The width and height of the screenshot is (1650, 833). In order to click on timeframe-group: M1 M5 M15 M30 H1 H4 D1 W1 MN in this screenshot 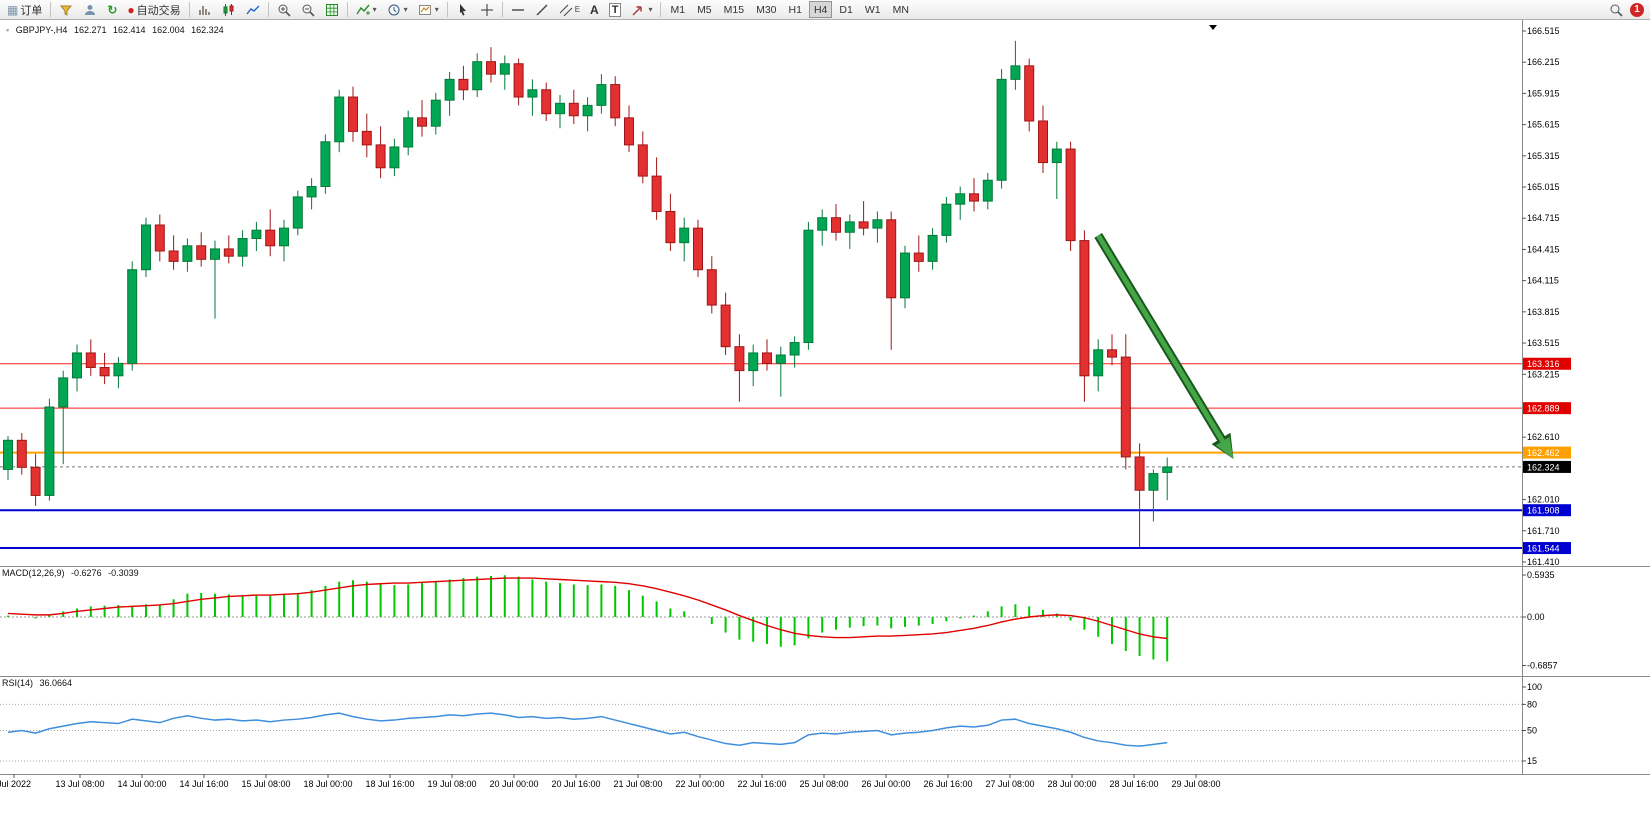, I will do `click(789, 9)`.